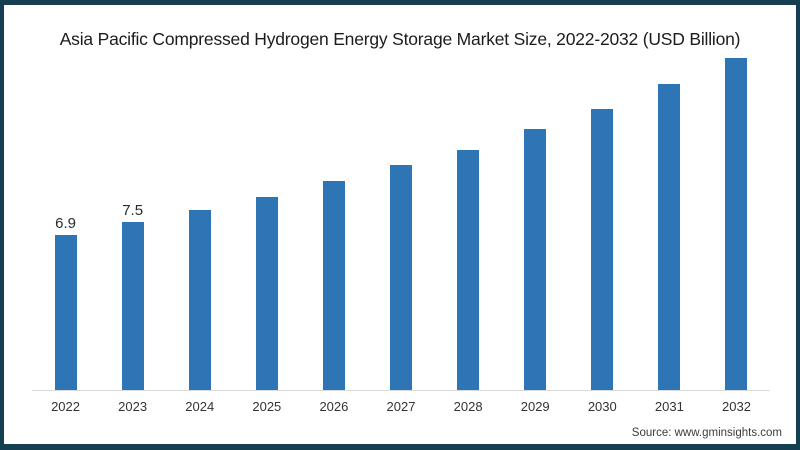 The image size is (800, 450). What do you see at coordinates (133, 210) in the screenshot?
I see `bar-value-label: 7.5` at bounding box center [133, 210].